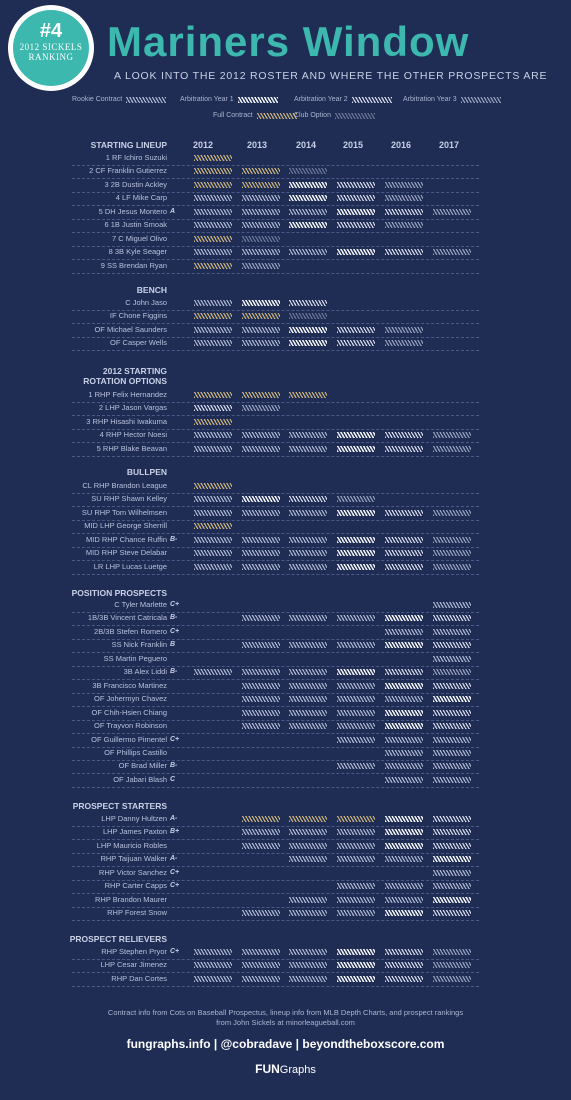  I want to click on player-row: C Tyler Marlette C+, so click(275, 605).